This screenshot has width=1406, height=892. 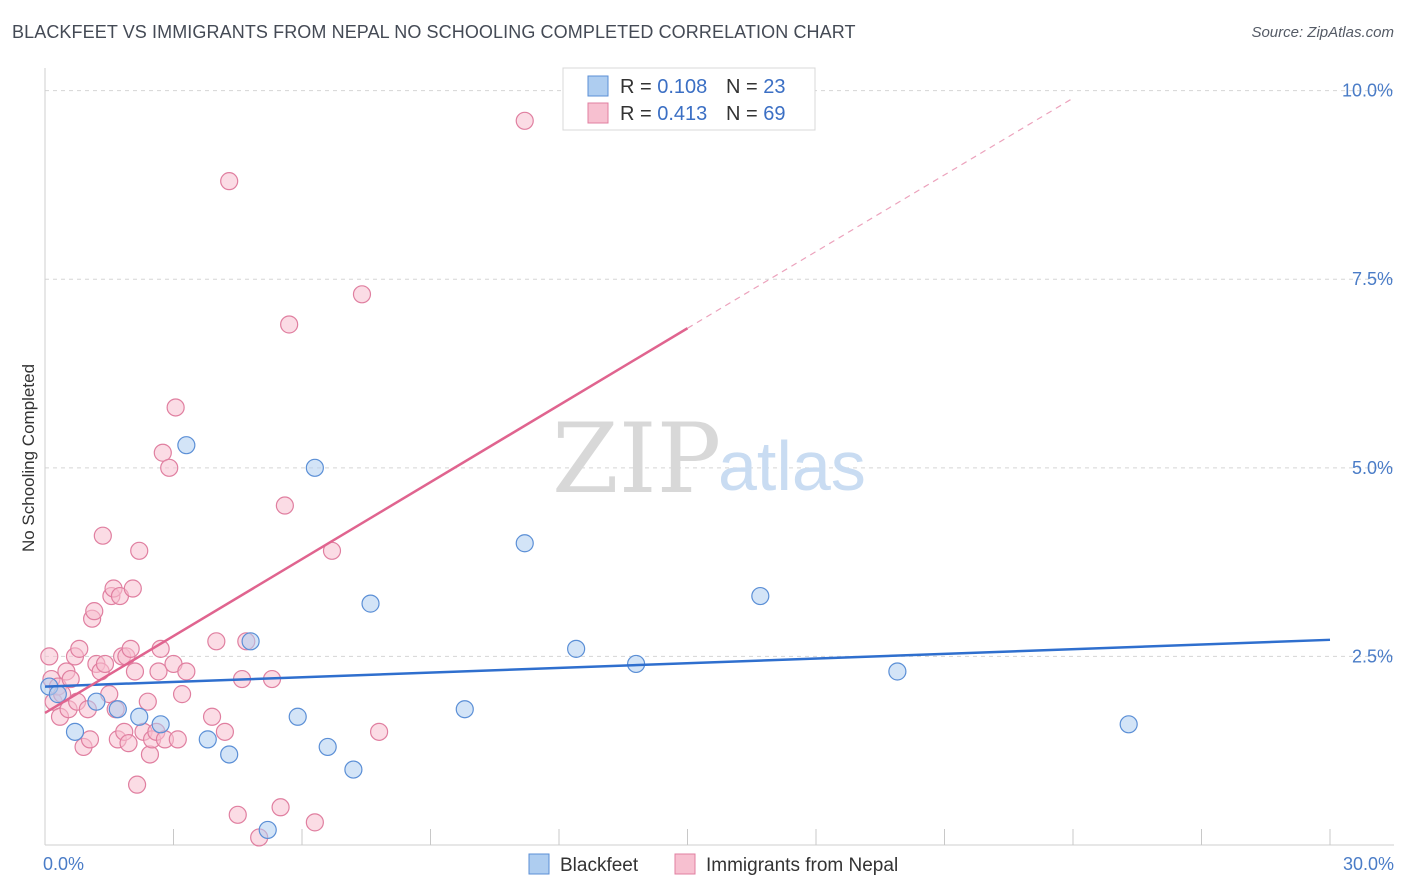 I want to click on legend-swatch-nepal, so click(x=598, y=113).